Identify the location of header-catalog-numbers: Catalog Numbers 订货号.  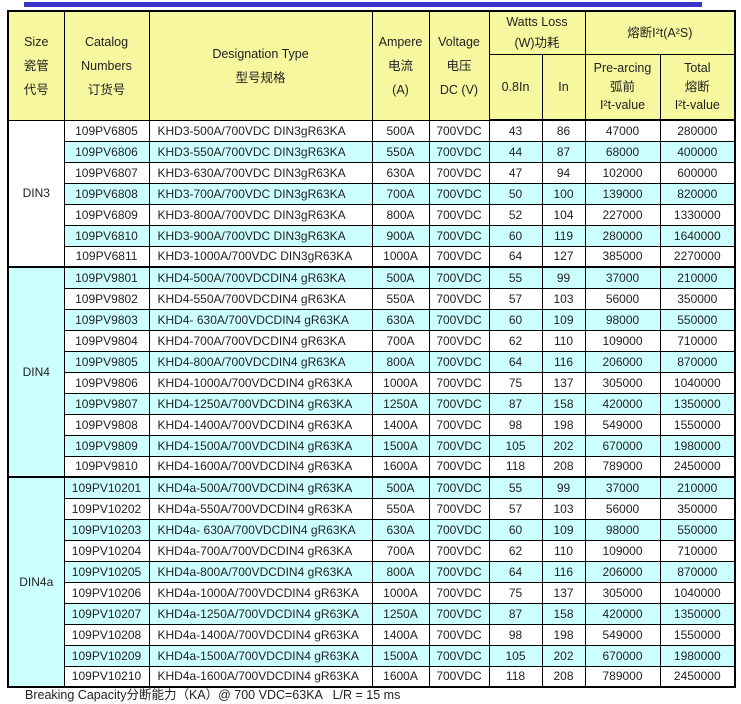
(106, 65).